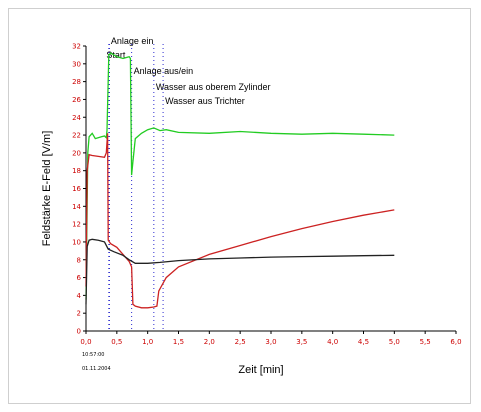 This screenshot has width=481, height=412. What do you see at coordinates (96, 369) in the screenshot?
I see `footnote-line: 01.11.2004` at bounding box center [96, 369].